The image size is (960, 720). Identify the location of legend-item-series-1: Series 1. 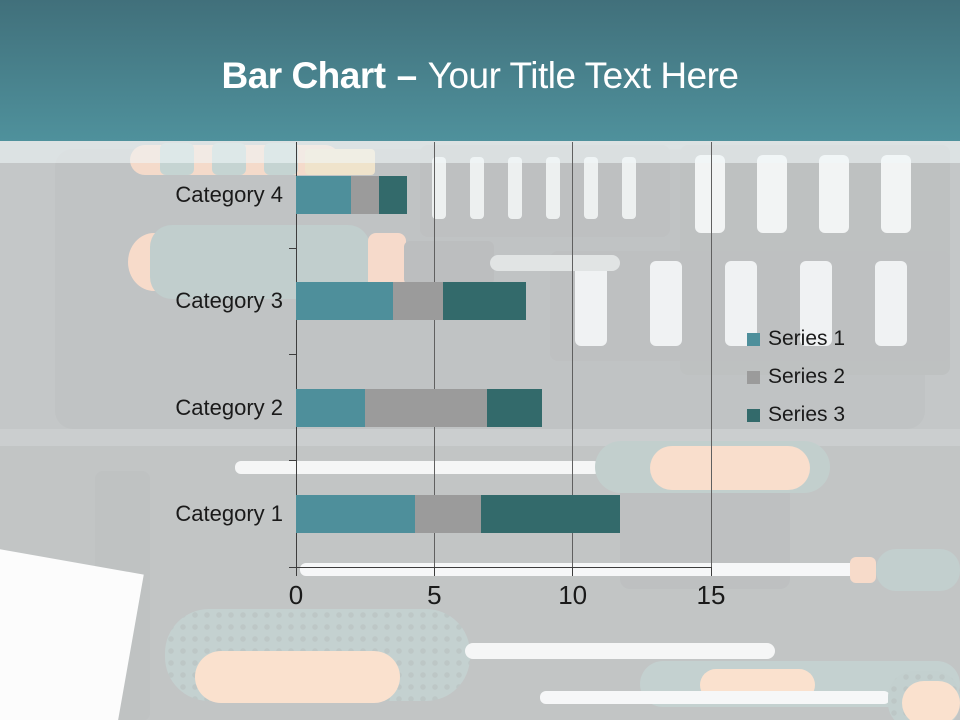
(796, 339).